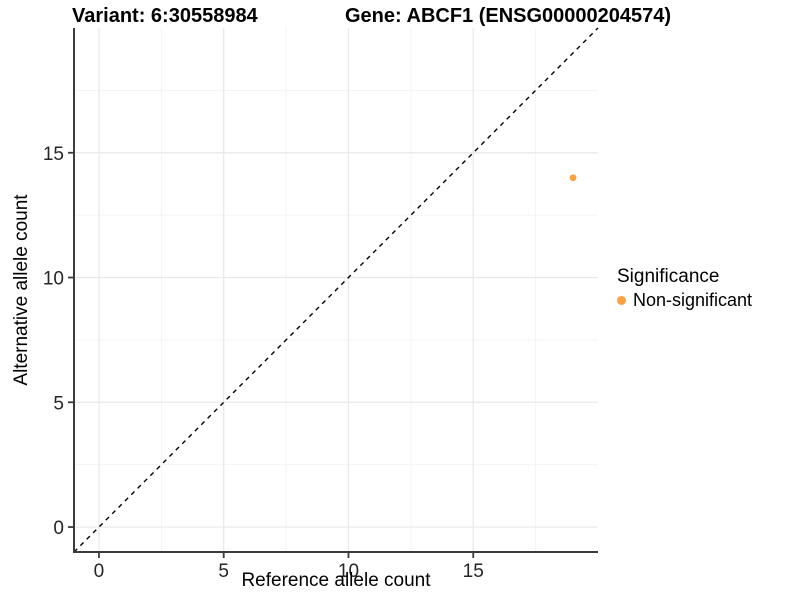  I want to click on x-tick-label: 10, so click(348, 571).